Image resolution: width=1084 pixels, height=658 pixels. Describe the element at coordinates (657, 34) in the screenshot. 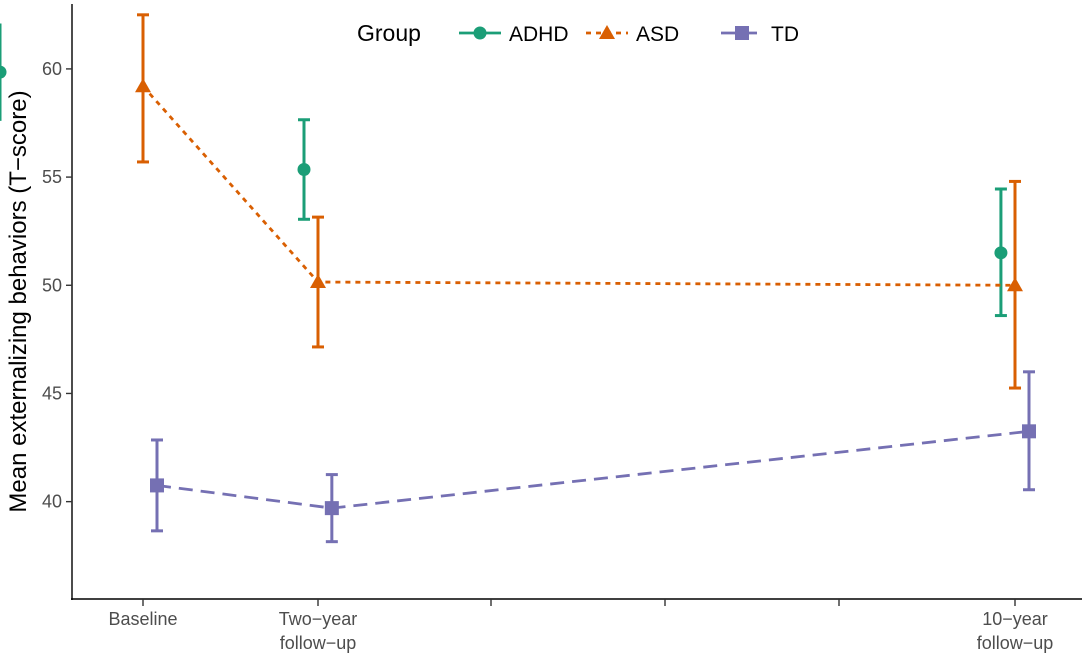

I see `legend-label-asd: ASD` at that location.